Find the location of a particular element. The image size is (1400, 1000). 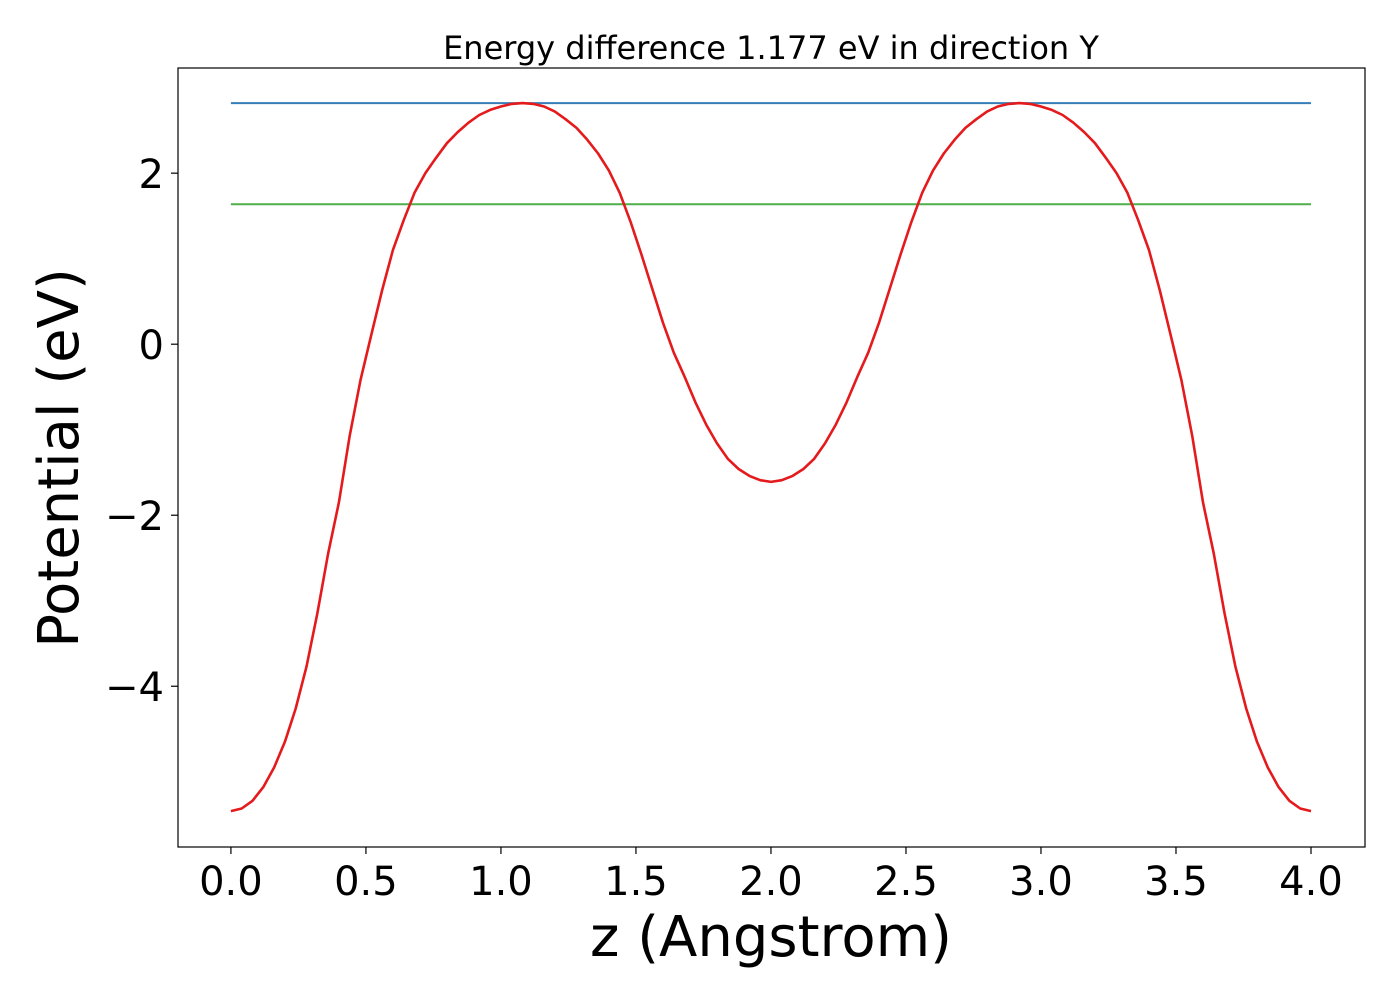

y-tick-label: 2 is located at coordinates (151, 175).